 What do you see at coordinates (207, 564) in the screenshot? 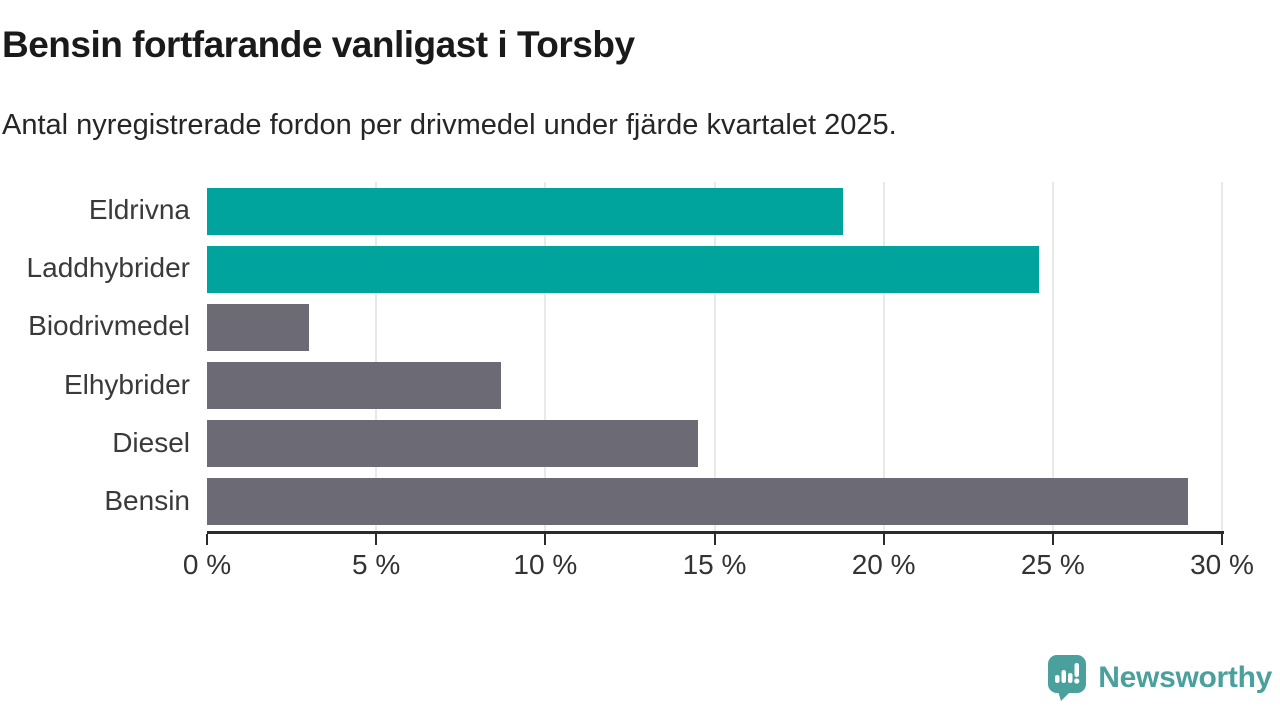
I see `x-axis-tick-label-0: 0 %` at bounding box center [207, 564].